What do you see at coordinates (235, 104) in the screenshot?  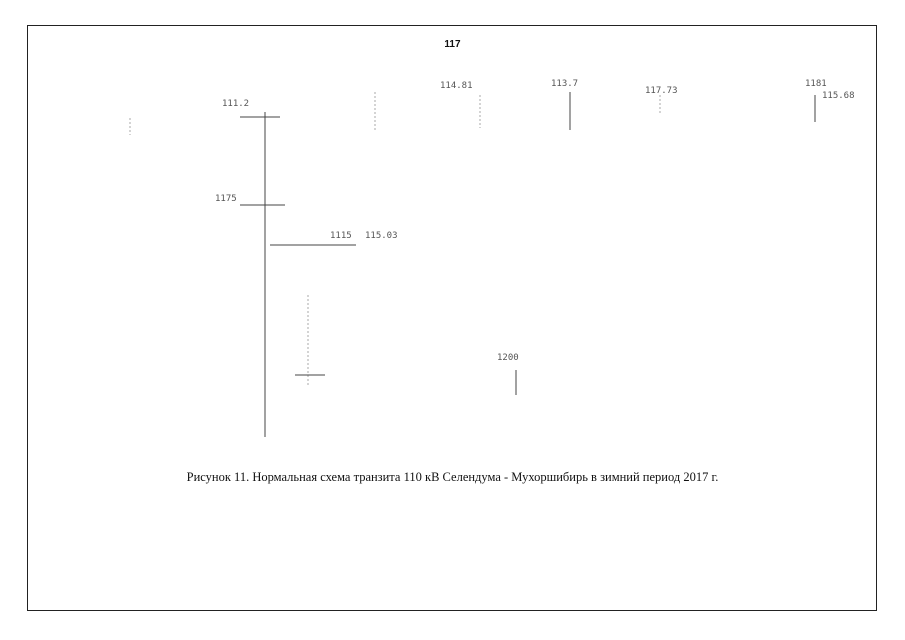 I see `node-label: 111.2` at bounding box center [235, 104].